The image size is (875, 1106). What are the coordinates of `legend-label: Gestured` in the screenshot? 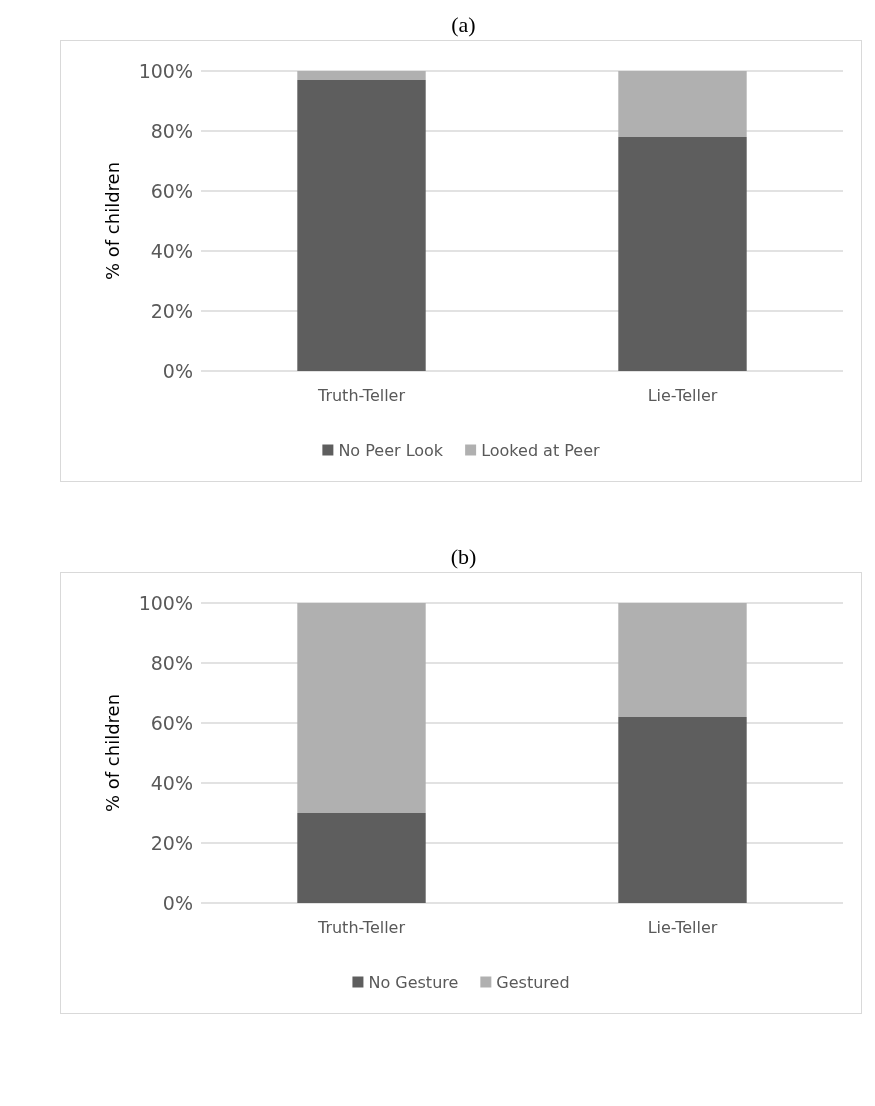 It's located at (533, 982).